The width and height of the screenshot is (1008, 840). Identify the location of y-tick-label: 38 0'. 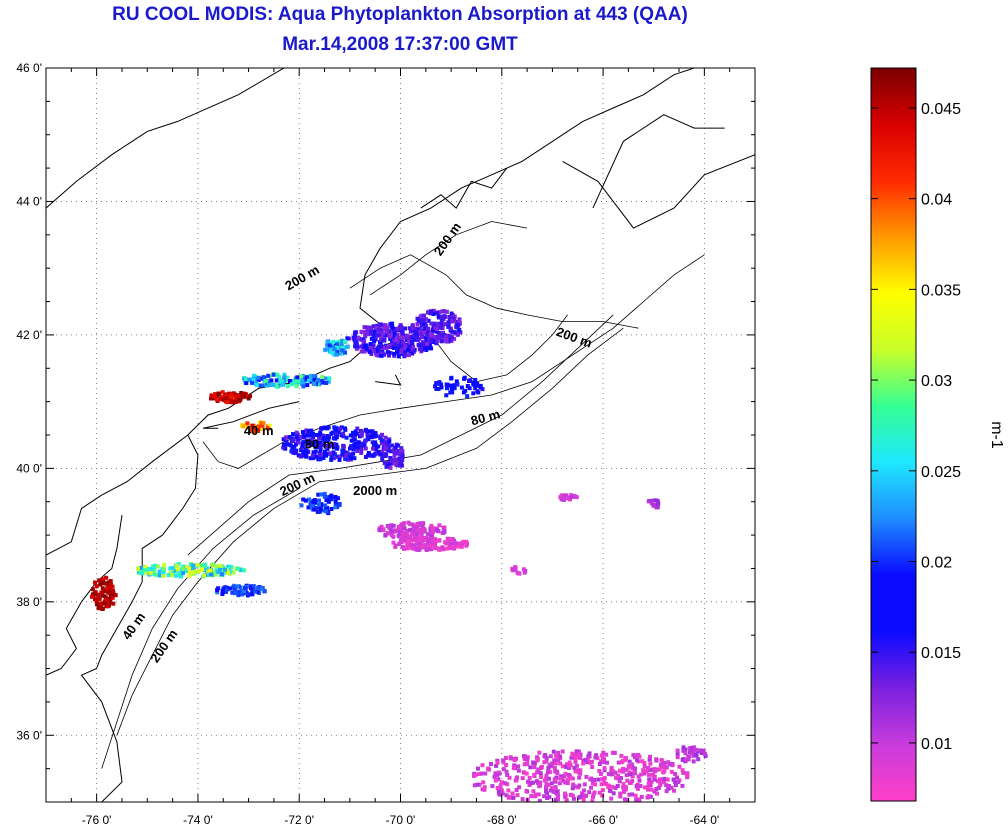
(29, 602).